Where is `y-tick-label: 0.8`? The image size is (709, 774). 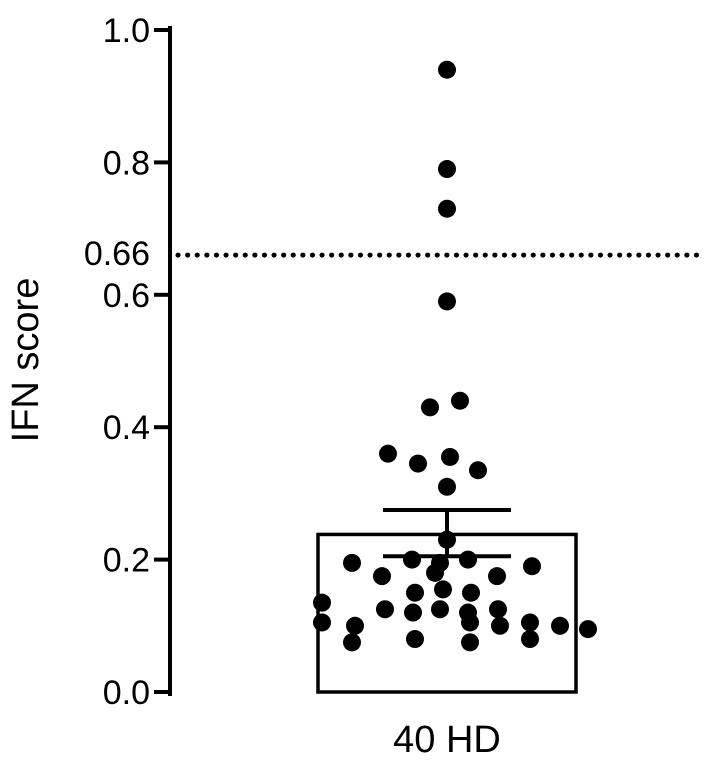
y-tick-label: 0.8 is located at coordinates (126, 163).